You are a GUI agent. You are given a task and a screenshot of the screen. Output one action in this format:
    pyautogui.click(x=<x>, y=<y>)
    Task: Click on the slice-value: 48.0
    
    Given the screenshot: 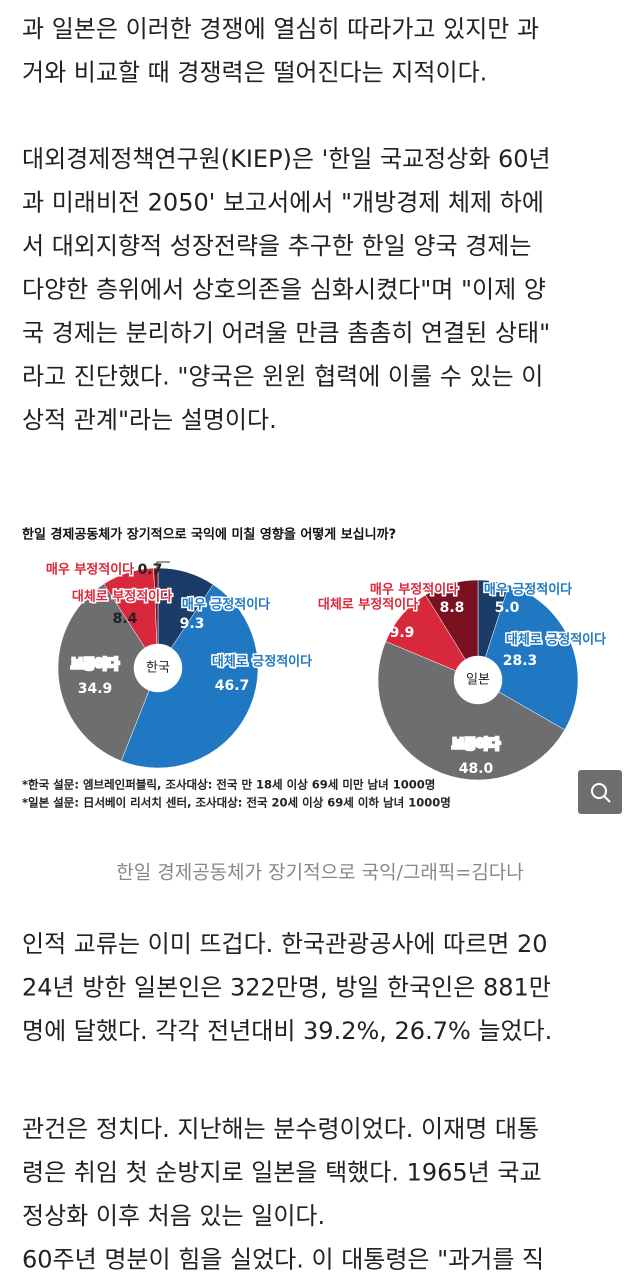 What is the action you would take?
    pyautogui.click(x=476, y=769)
    